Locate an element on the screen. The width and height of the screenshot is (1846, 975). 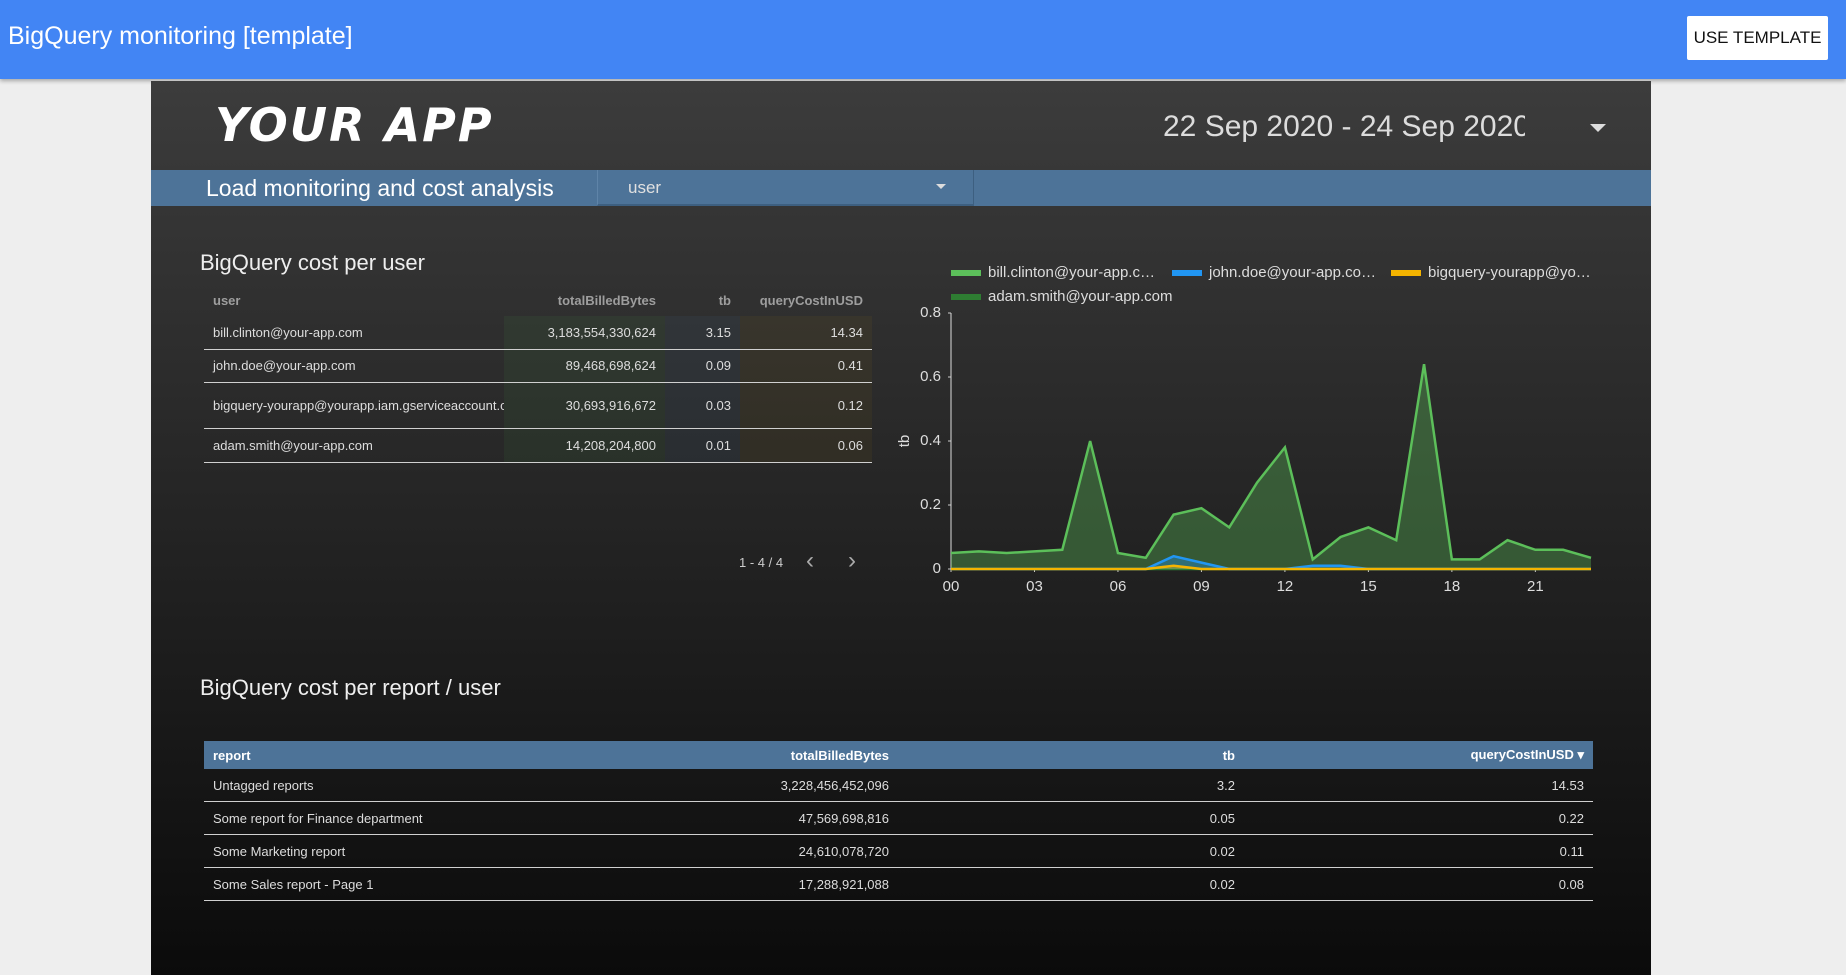
y-tick-label: 0.2 is located at coordinates (930, 504).